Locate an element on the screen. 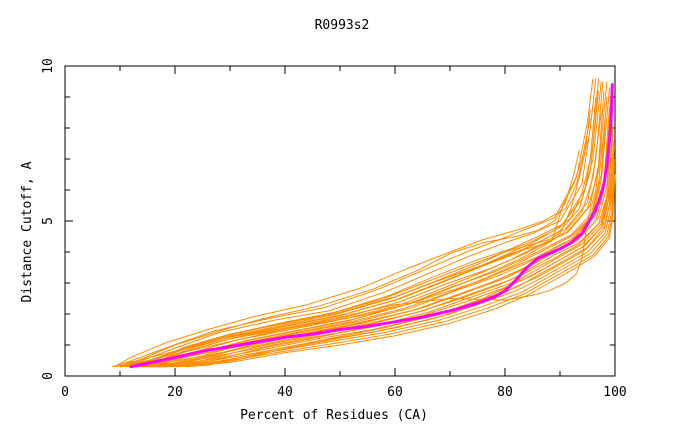 This screenshot has height=440, width=680. x-tick-label: 80 is located at coordinates (505, 392).